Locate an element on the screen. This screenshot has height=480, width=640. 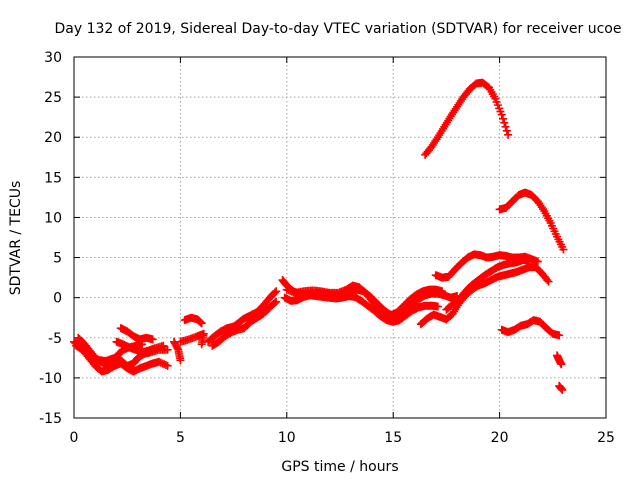
y-tick-label: -5 is located at coordinates (55, 339).